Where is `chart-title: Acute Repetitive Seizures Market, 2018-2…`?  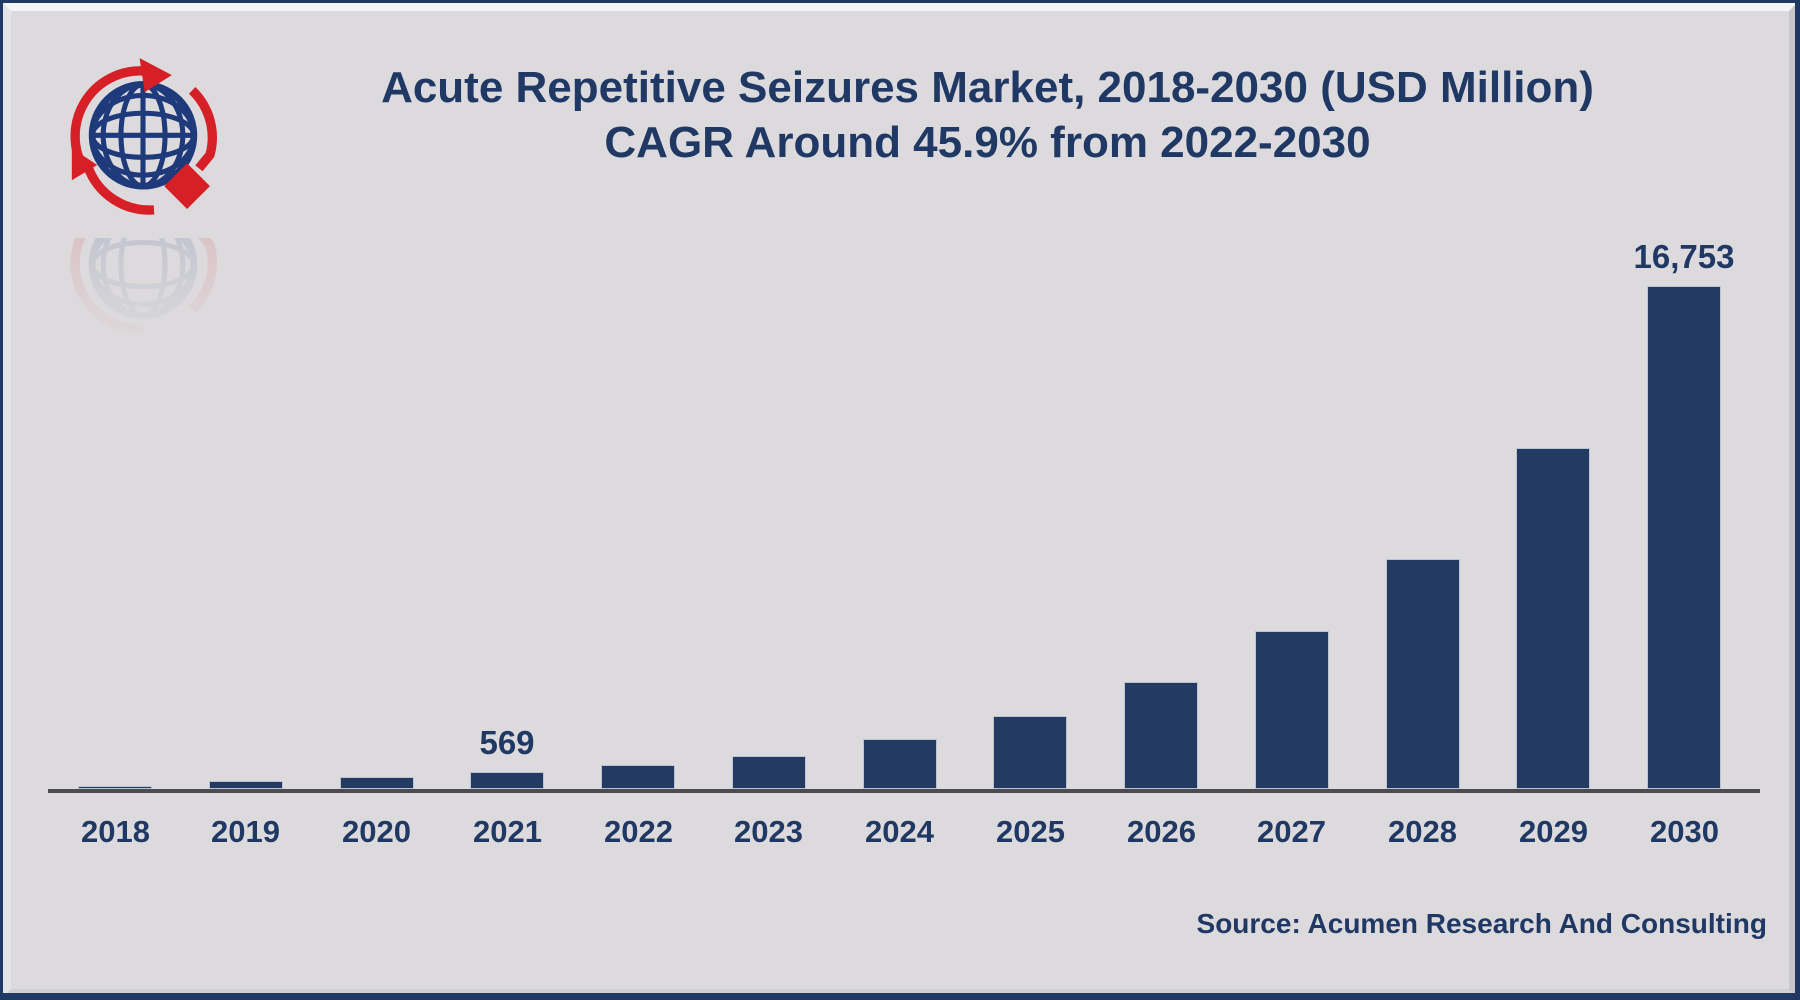
chart-title: Acute Repetitive Seizures Market, 2018-2… is located at coordinates (987, 115).